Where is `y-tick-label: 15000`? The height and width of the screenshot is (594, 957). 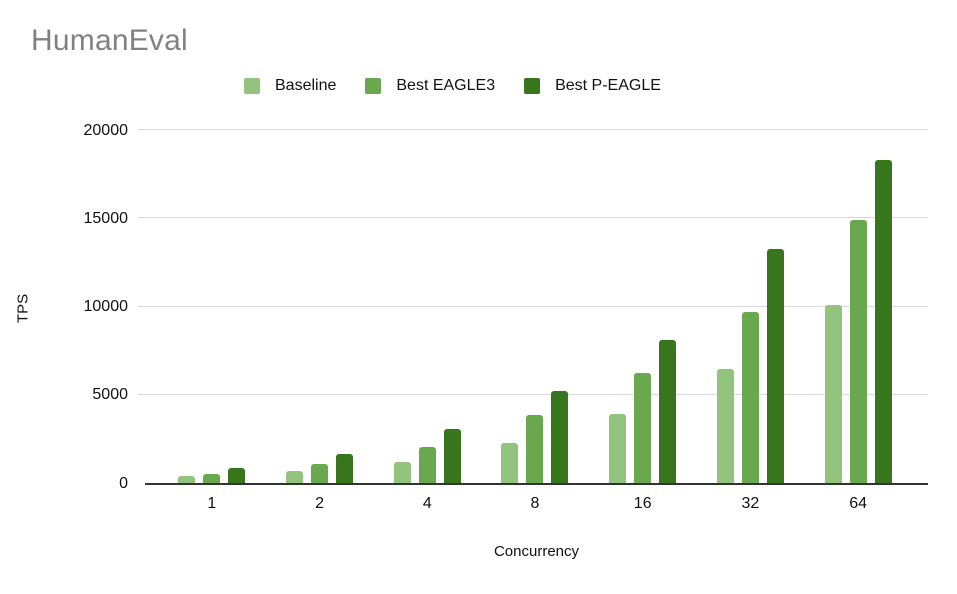
y-tick-label: 15000 is located at coordinates (106, 218).